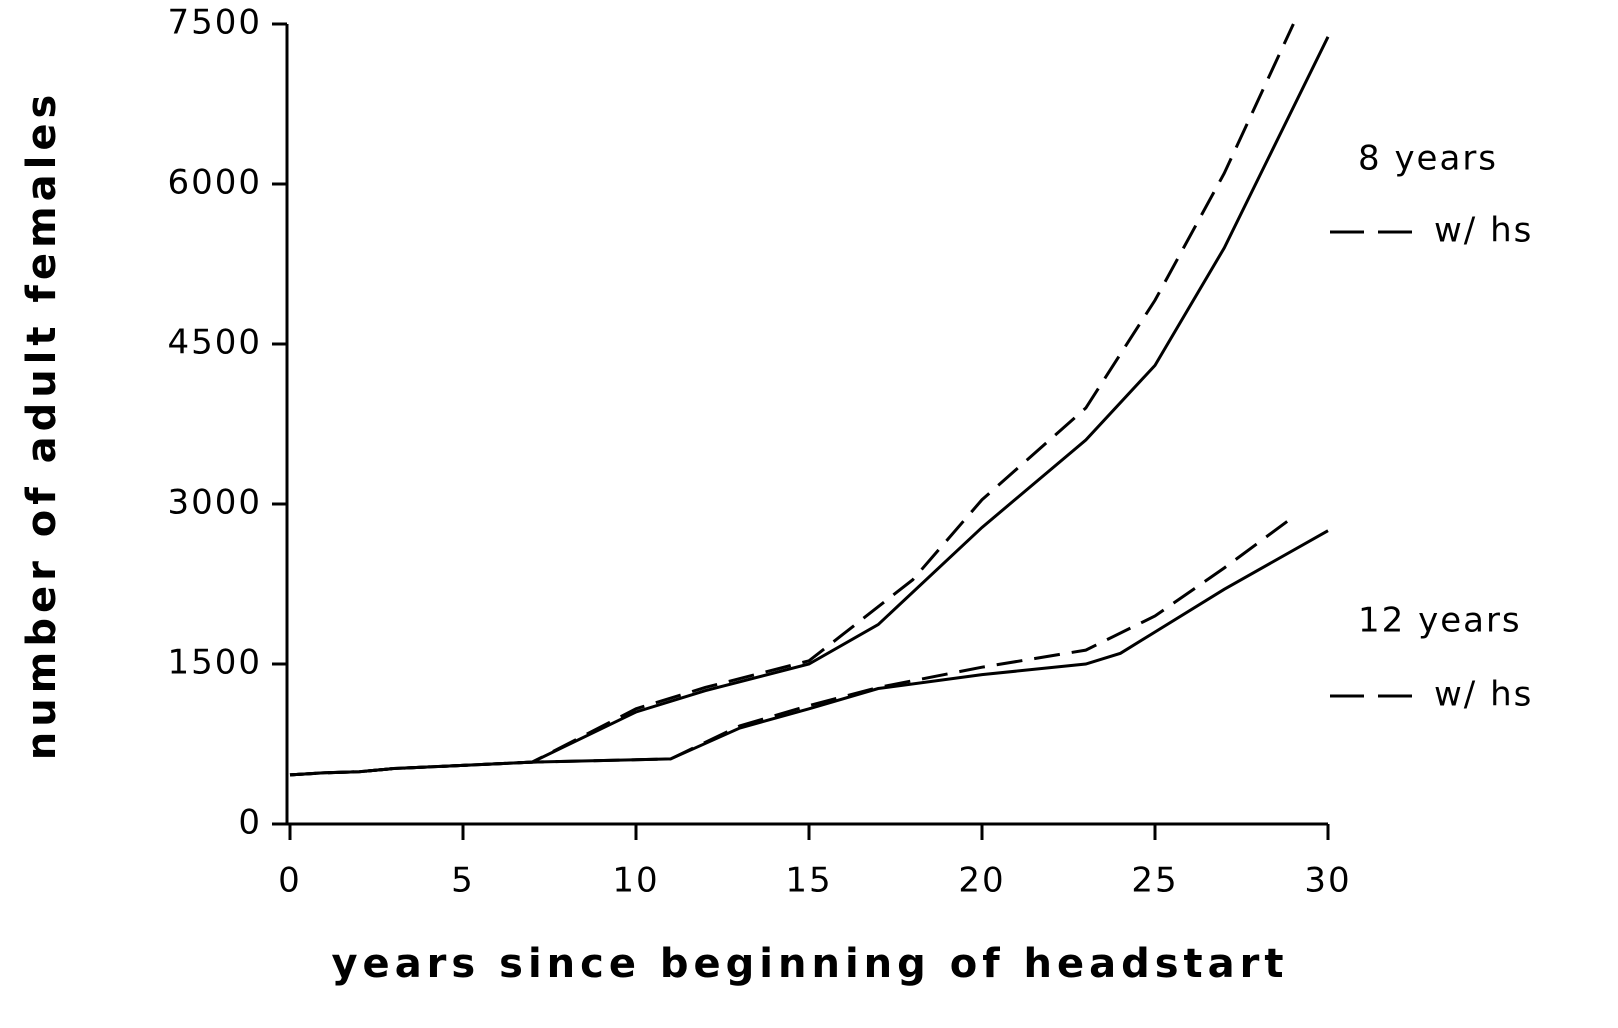 Image resolution: width=1618 pixels, height=1028 pixels. Describe the element at coordinates (42, 425) in the screenshot. I see `y-axis-label: number of adult females` at that location.